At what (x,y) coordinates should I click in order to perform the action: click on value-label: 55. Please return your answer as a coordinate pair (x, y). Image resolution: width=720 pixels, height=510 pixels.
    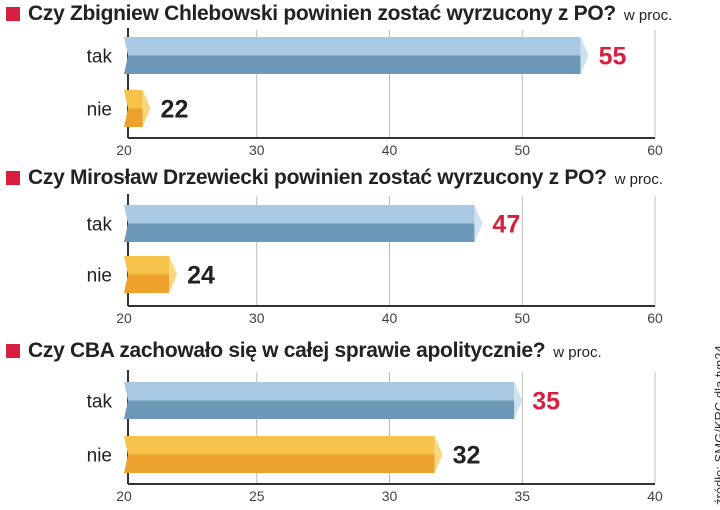
    Looking at the image, I should click on (613, 57).